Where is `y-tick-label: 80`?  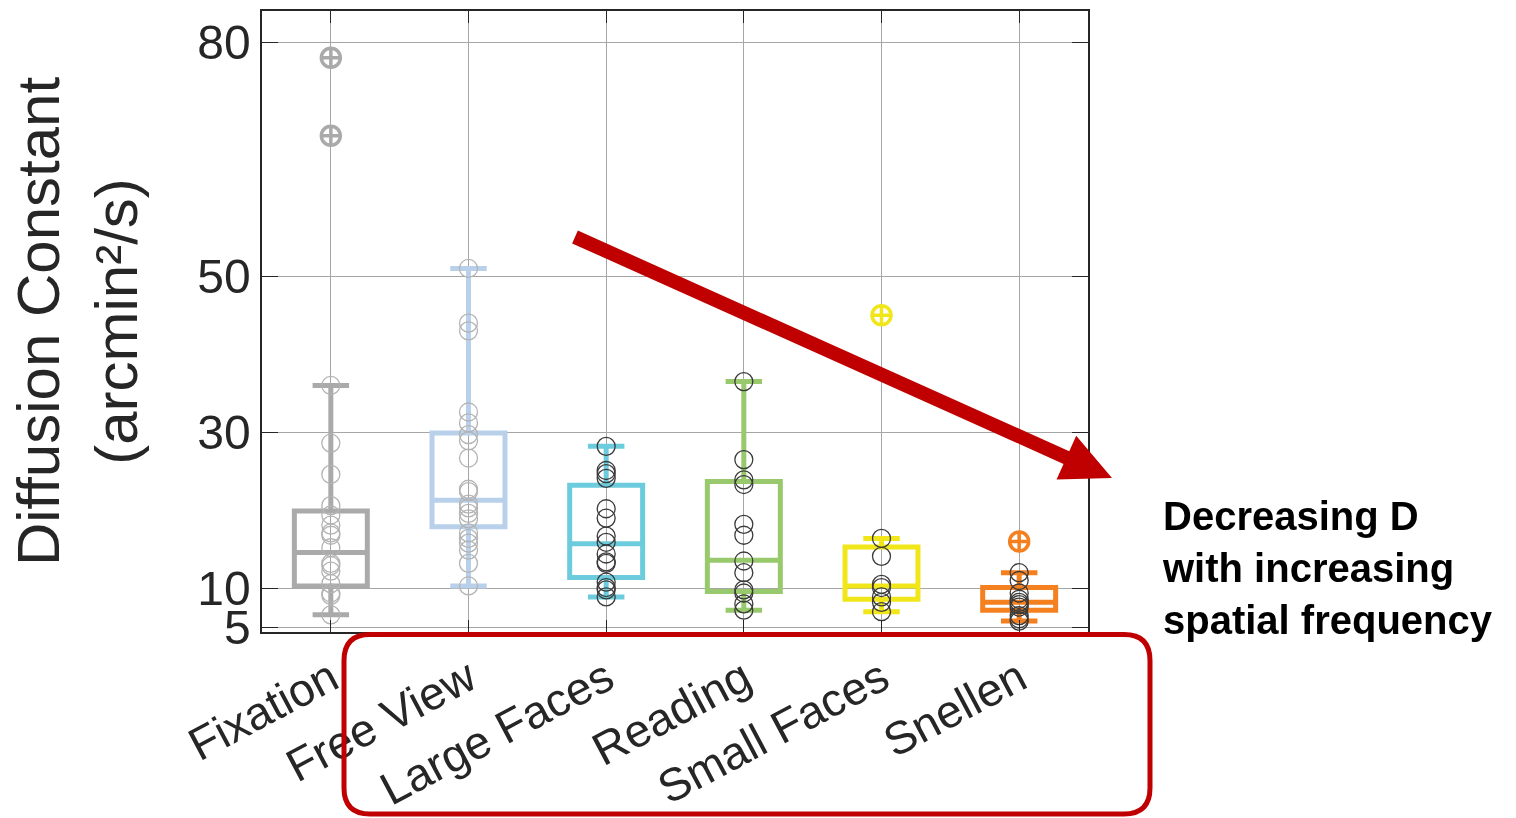 y-tick-label: 80 is located at coordinates (224, 43).